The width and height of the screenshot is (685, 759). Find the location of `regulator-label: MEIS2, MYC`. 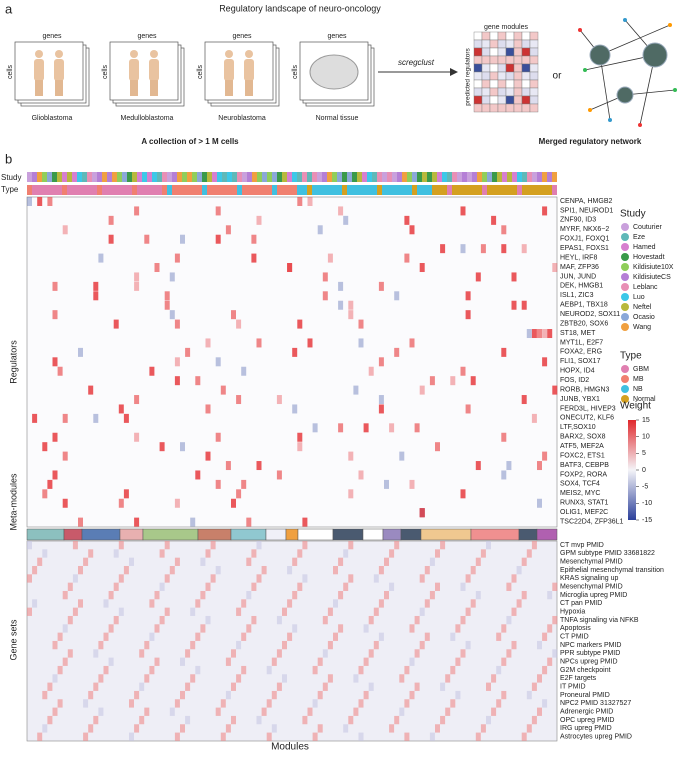

regulator-label: MEIS2, MYC is located at coordinates (580, 493).